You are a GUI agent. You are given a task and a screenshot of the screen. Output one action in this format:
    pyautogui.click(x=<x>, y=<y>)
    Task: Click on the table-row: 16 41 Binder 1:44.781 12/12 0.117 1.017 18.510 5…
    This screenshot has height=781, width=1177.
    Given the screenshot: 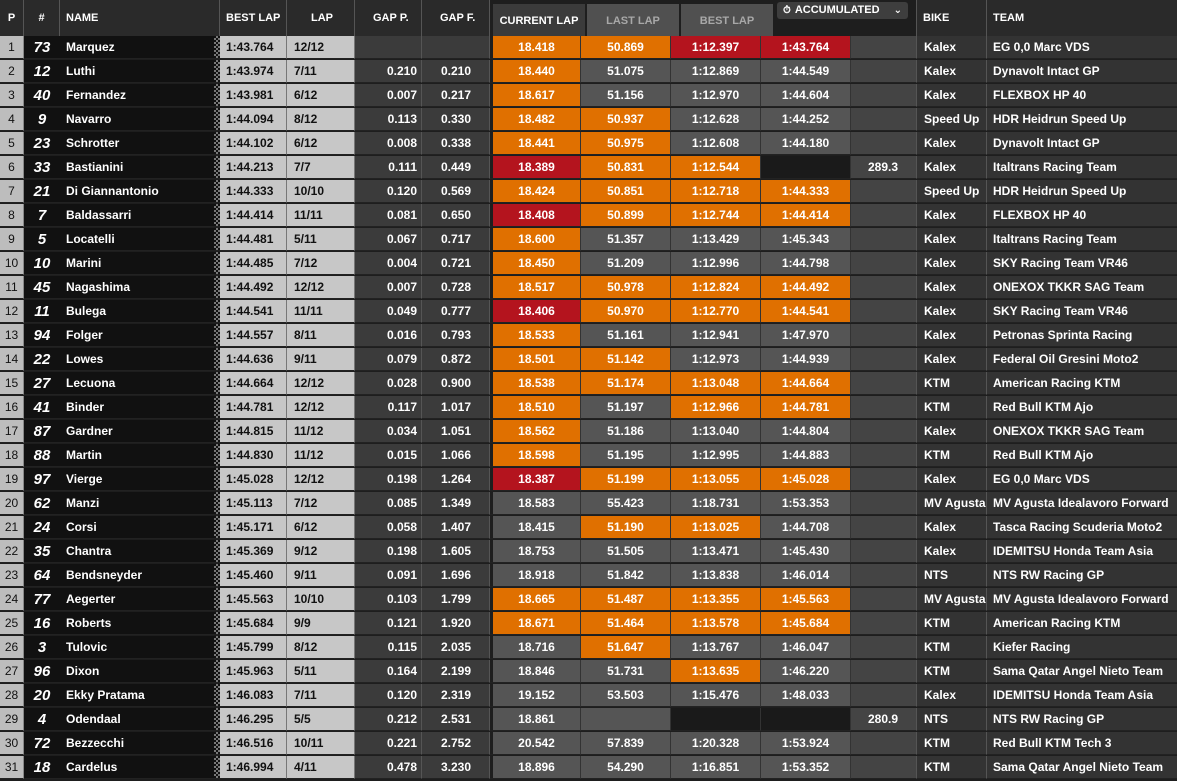 What is the action you would take?
    pyautogui.click(x=588, y=408)
    